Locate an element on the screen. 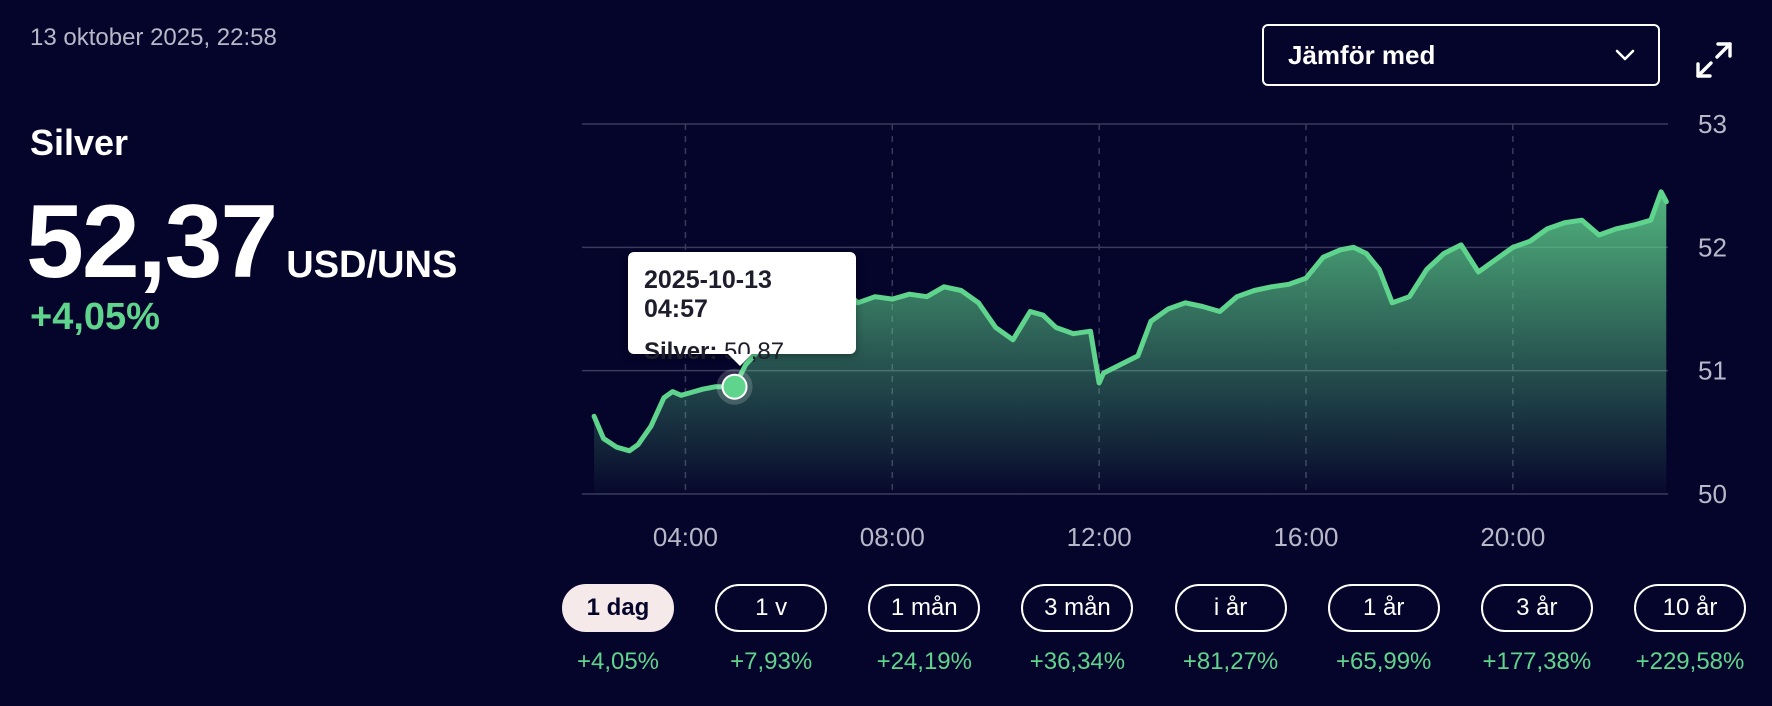 The height and width of the screenshot is (706, 1772). period-button-1d: 1 dag is located at coordinates (618, 608).